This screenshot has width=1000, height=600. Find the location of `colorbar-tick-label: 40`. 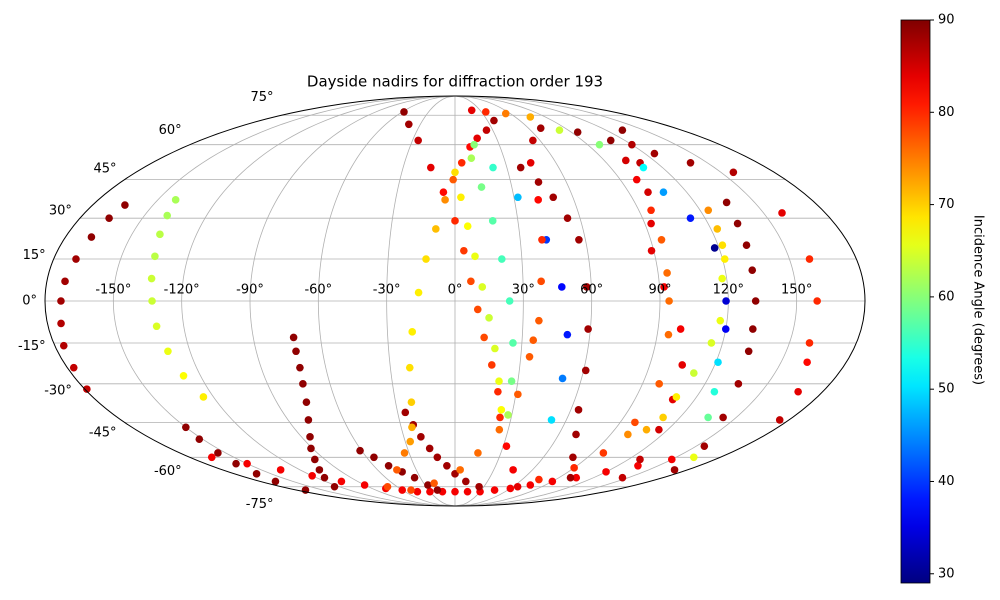

colorbar-tick-label: 40 is located at coordinates (946, 481).